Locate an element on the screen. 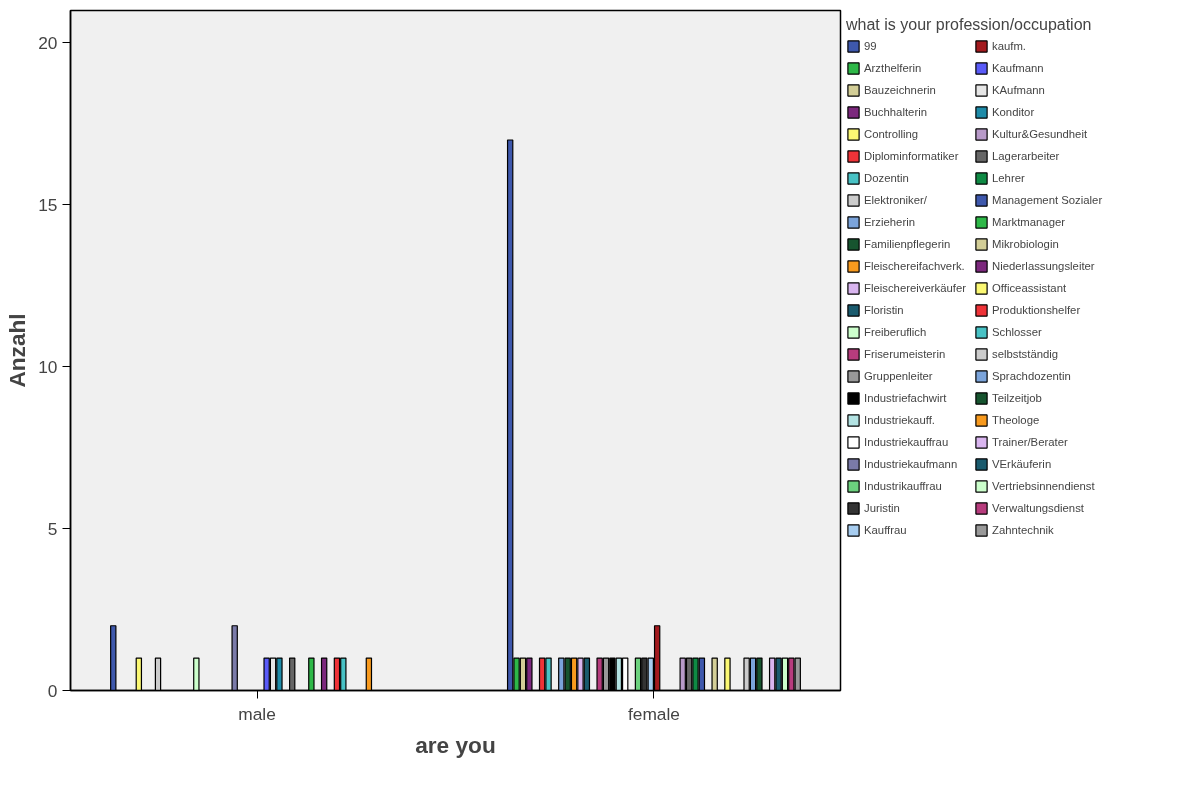  legend-label: Kaufmann is located at coordinates (1018, 68).